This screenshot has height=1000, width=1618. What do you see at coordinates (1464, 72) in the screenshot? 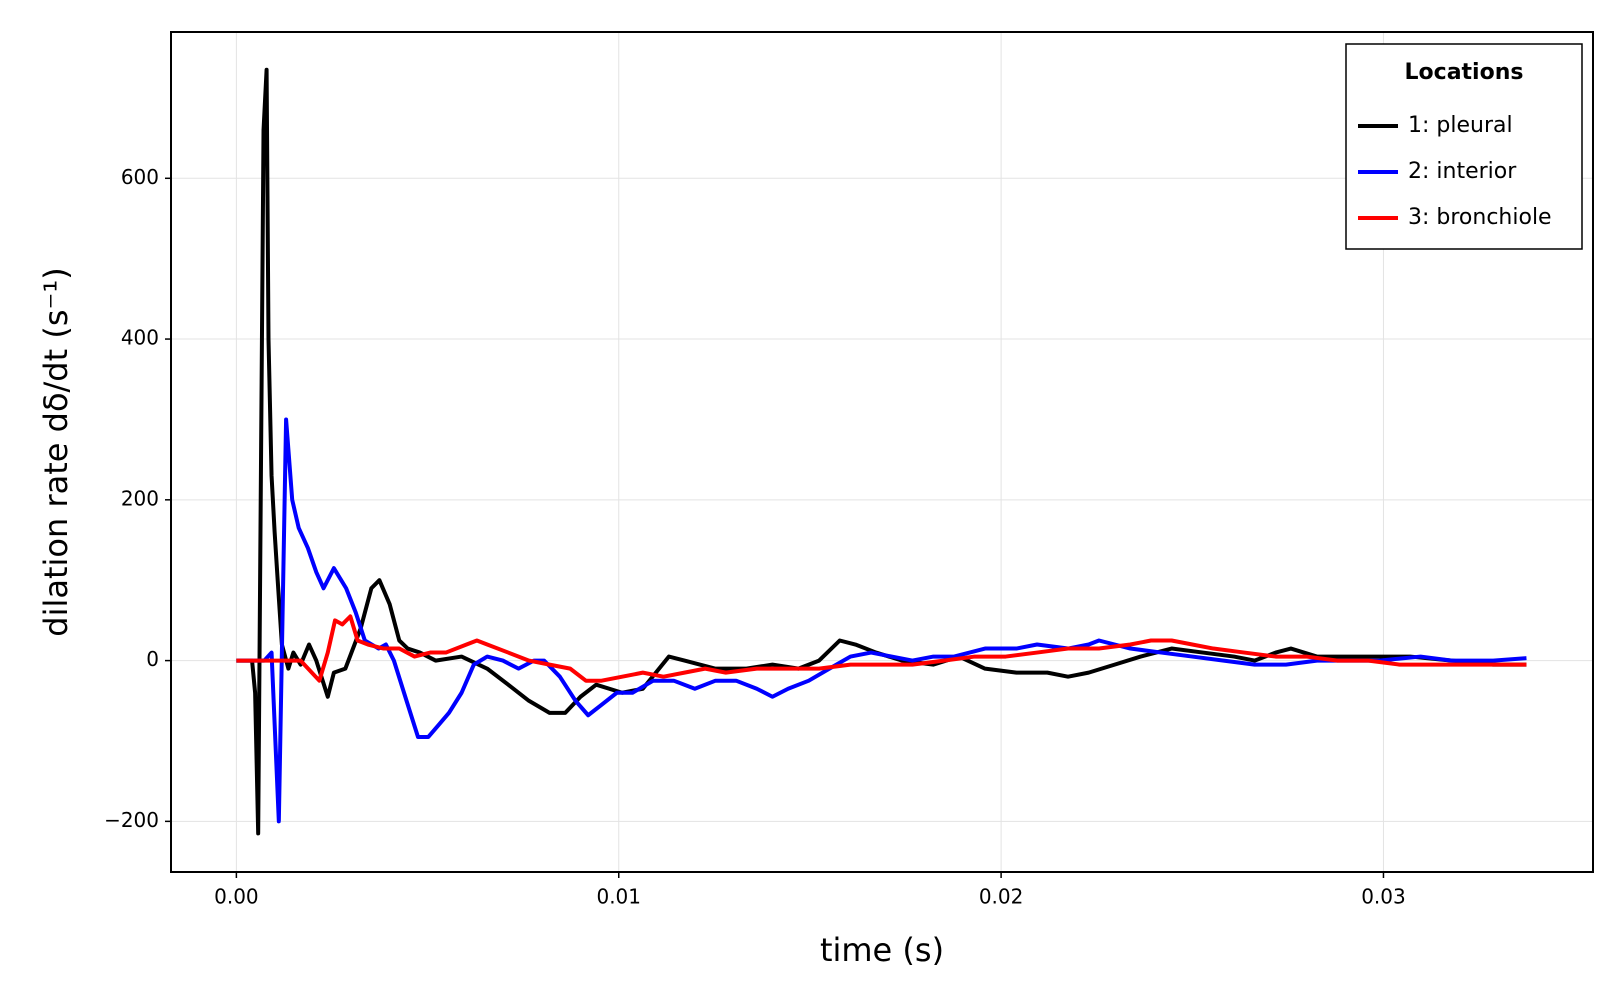
I see `legend-title: Locations` at bounding box center [1464, 72].